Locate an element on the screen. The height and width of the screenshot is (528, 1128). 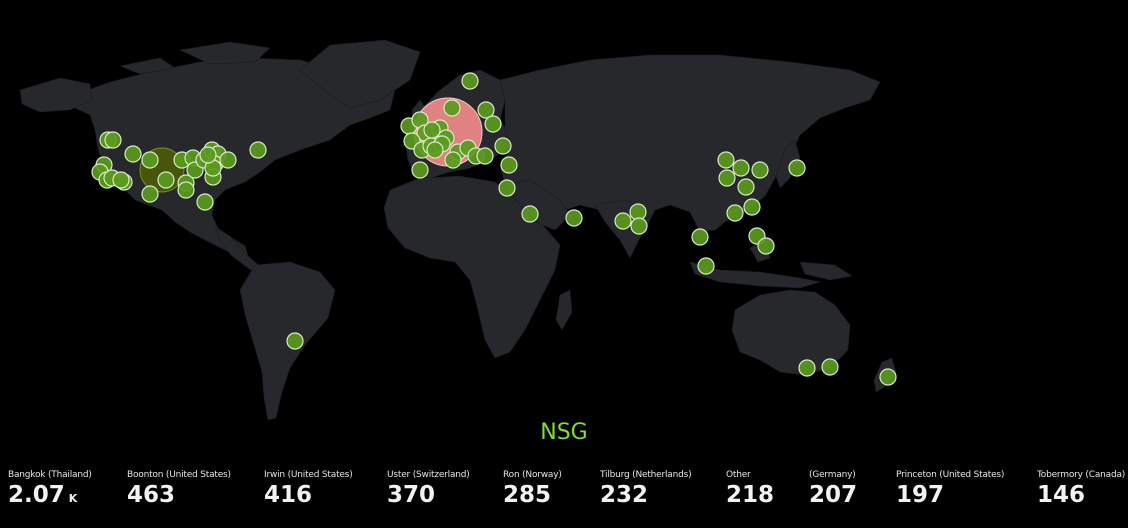
legend-value: 463 is located at coordinates (151, 495).